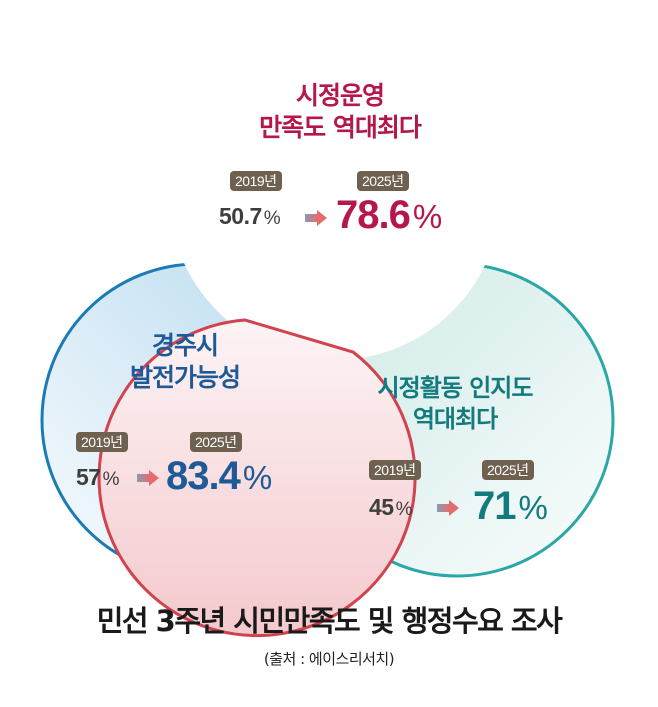  Describe the element at coordinates (185, 362) in the screenshot. I see `circle-left-title: 경주시 발전가능성` at that location.